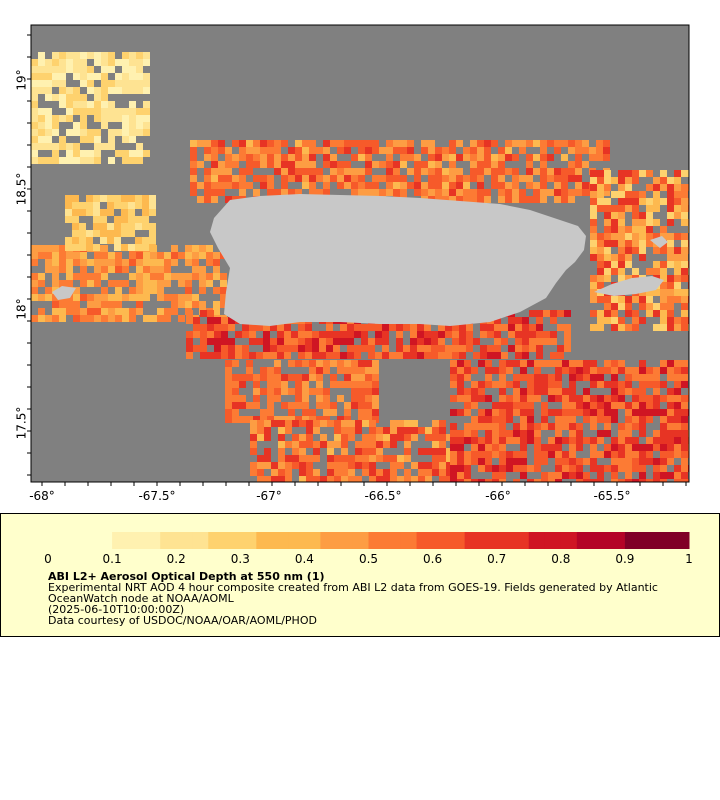 This screenshot has width=720, height=800. What do you see at coordinates (496, 559) in the screenshot?
I see `colorbar-tick-label: 0.7` at bounding box center [496, 559].